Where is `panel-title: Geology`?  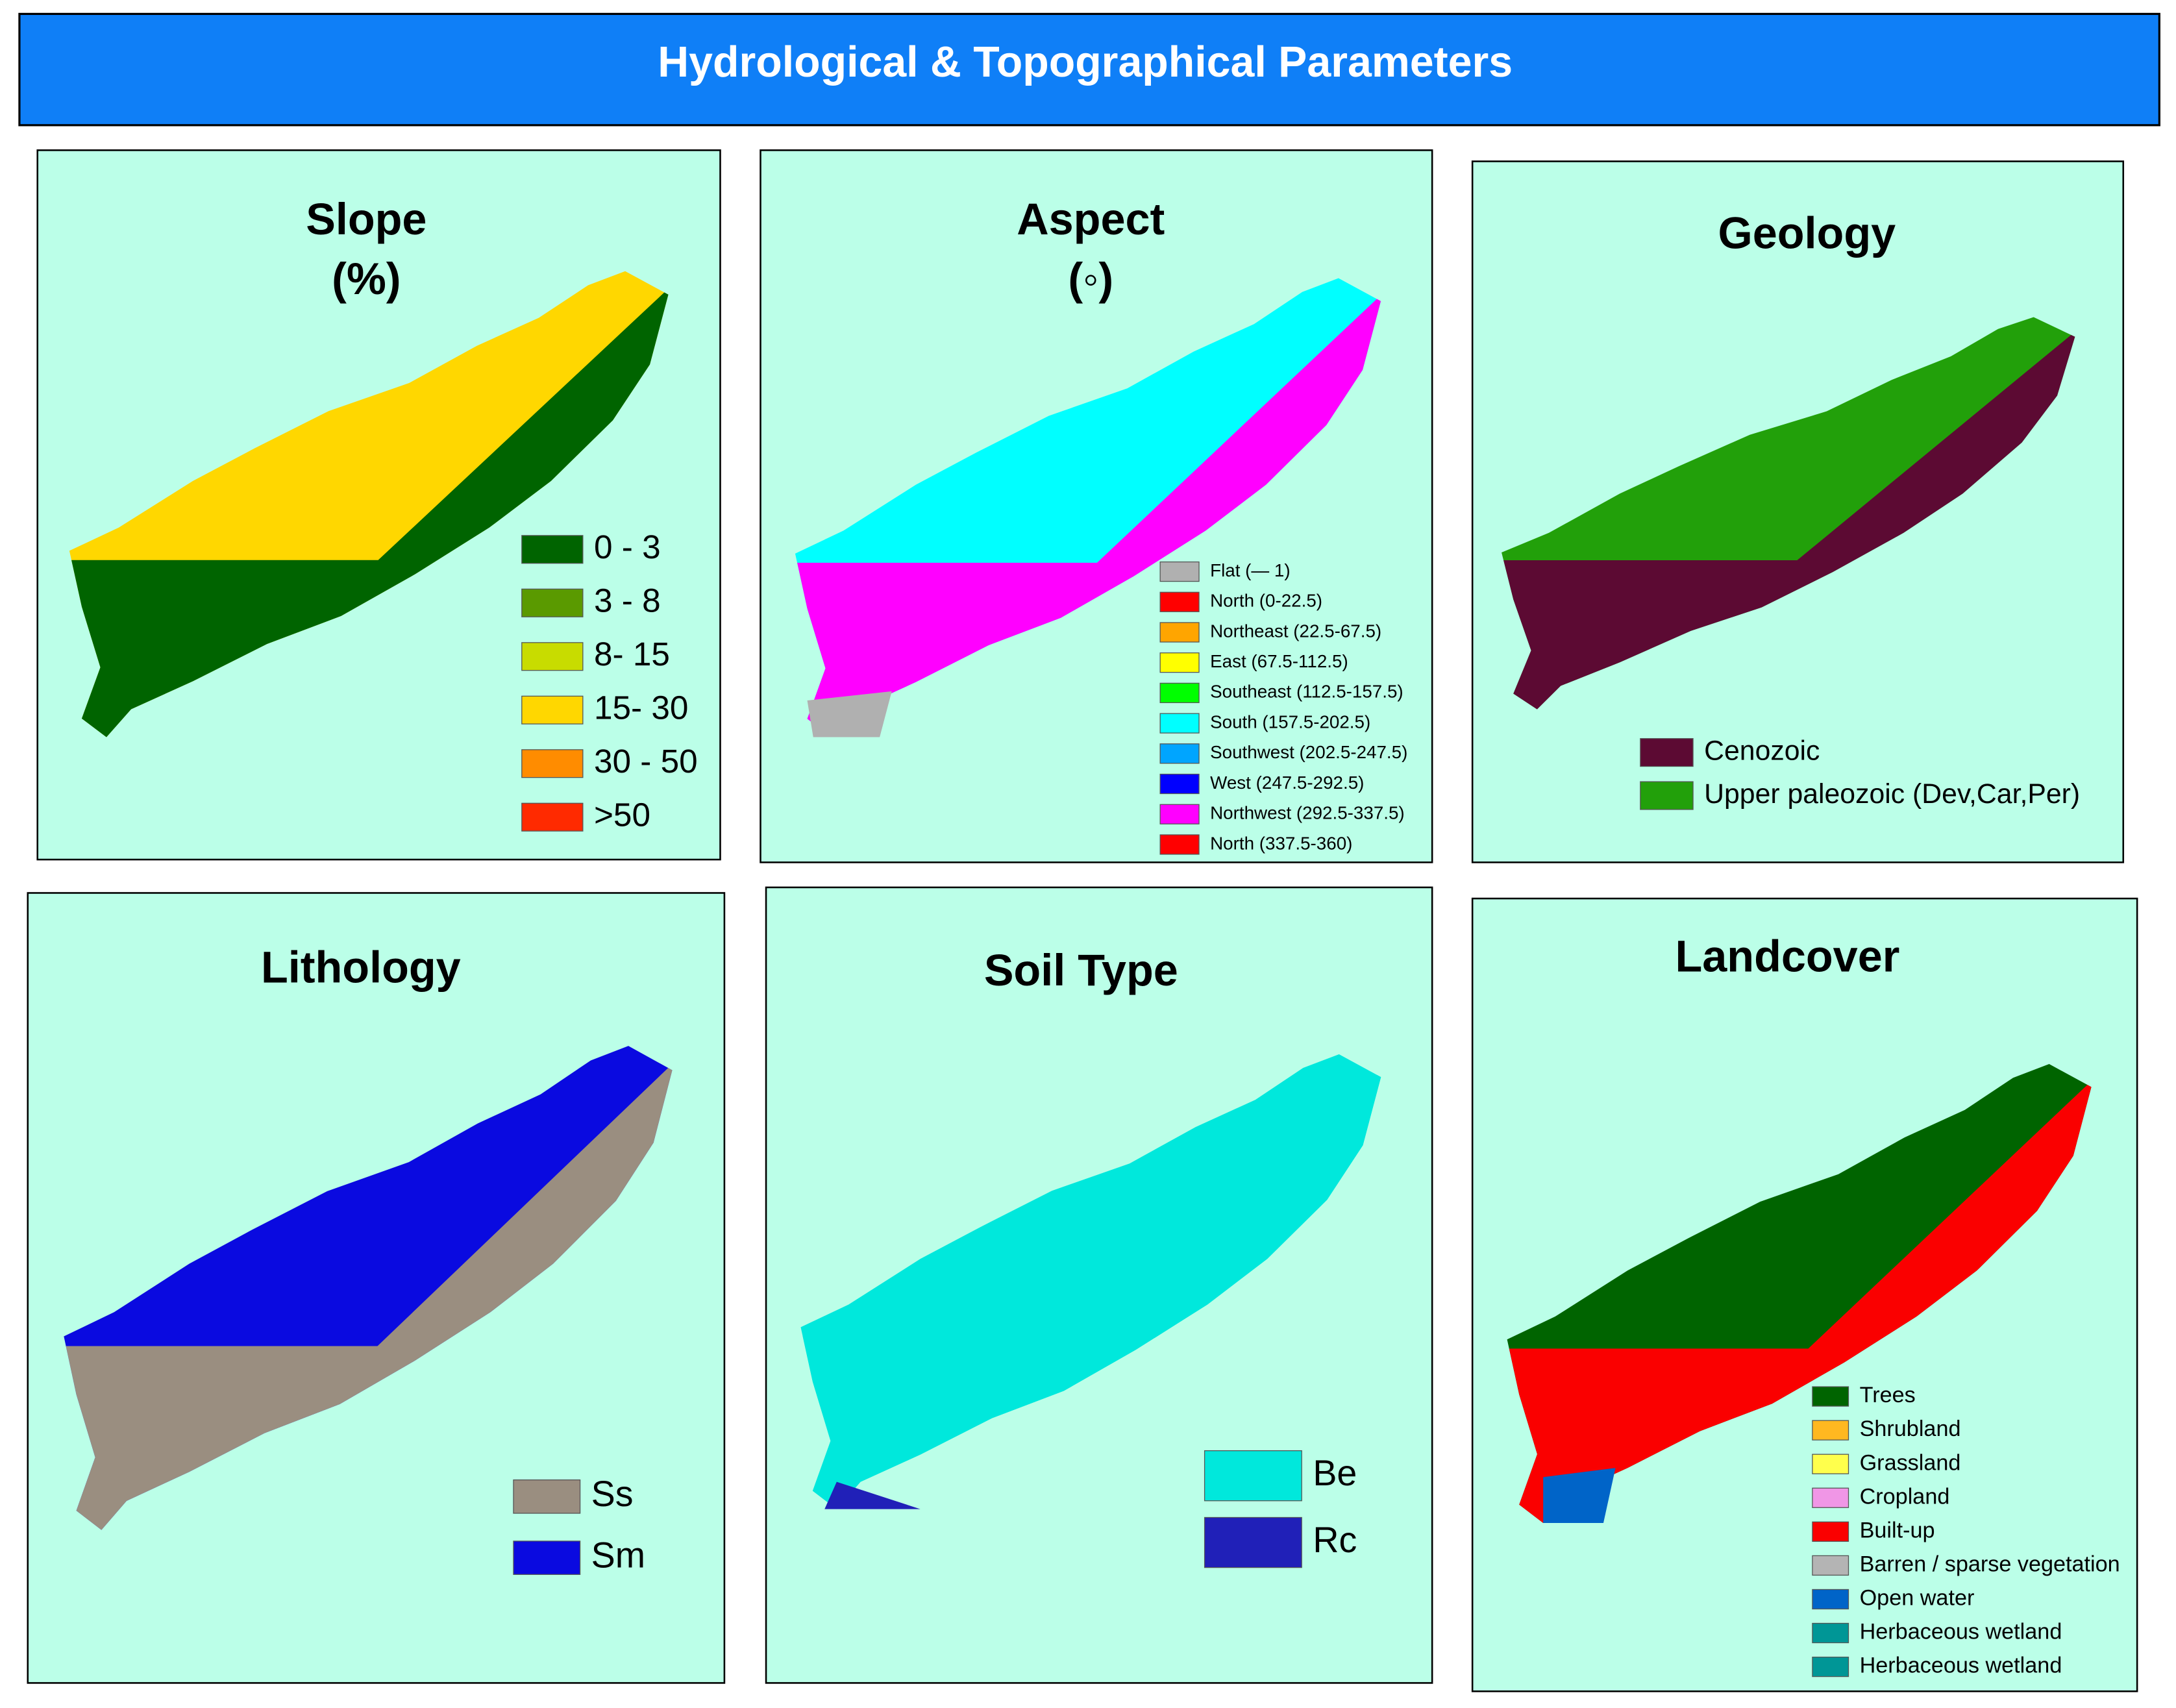
panel-title: Geology is located at coordinates (1807, 233).